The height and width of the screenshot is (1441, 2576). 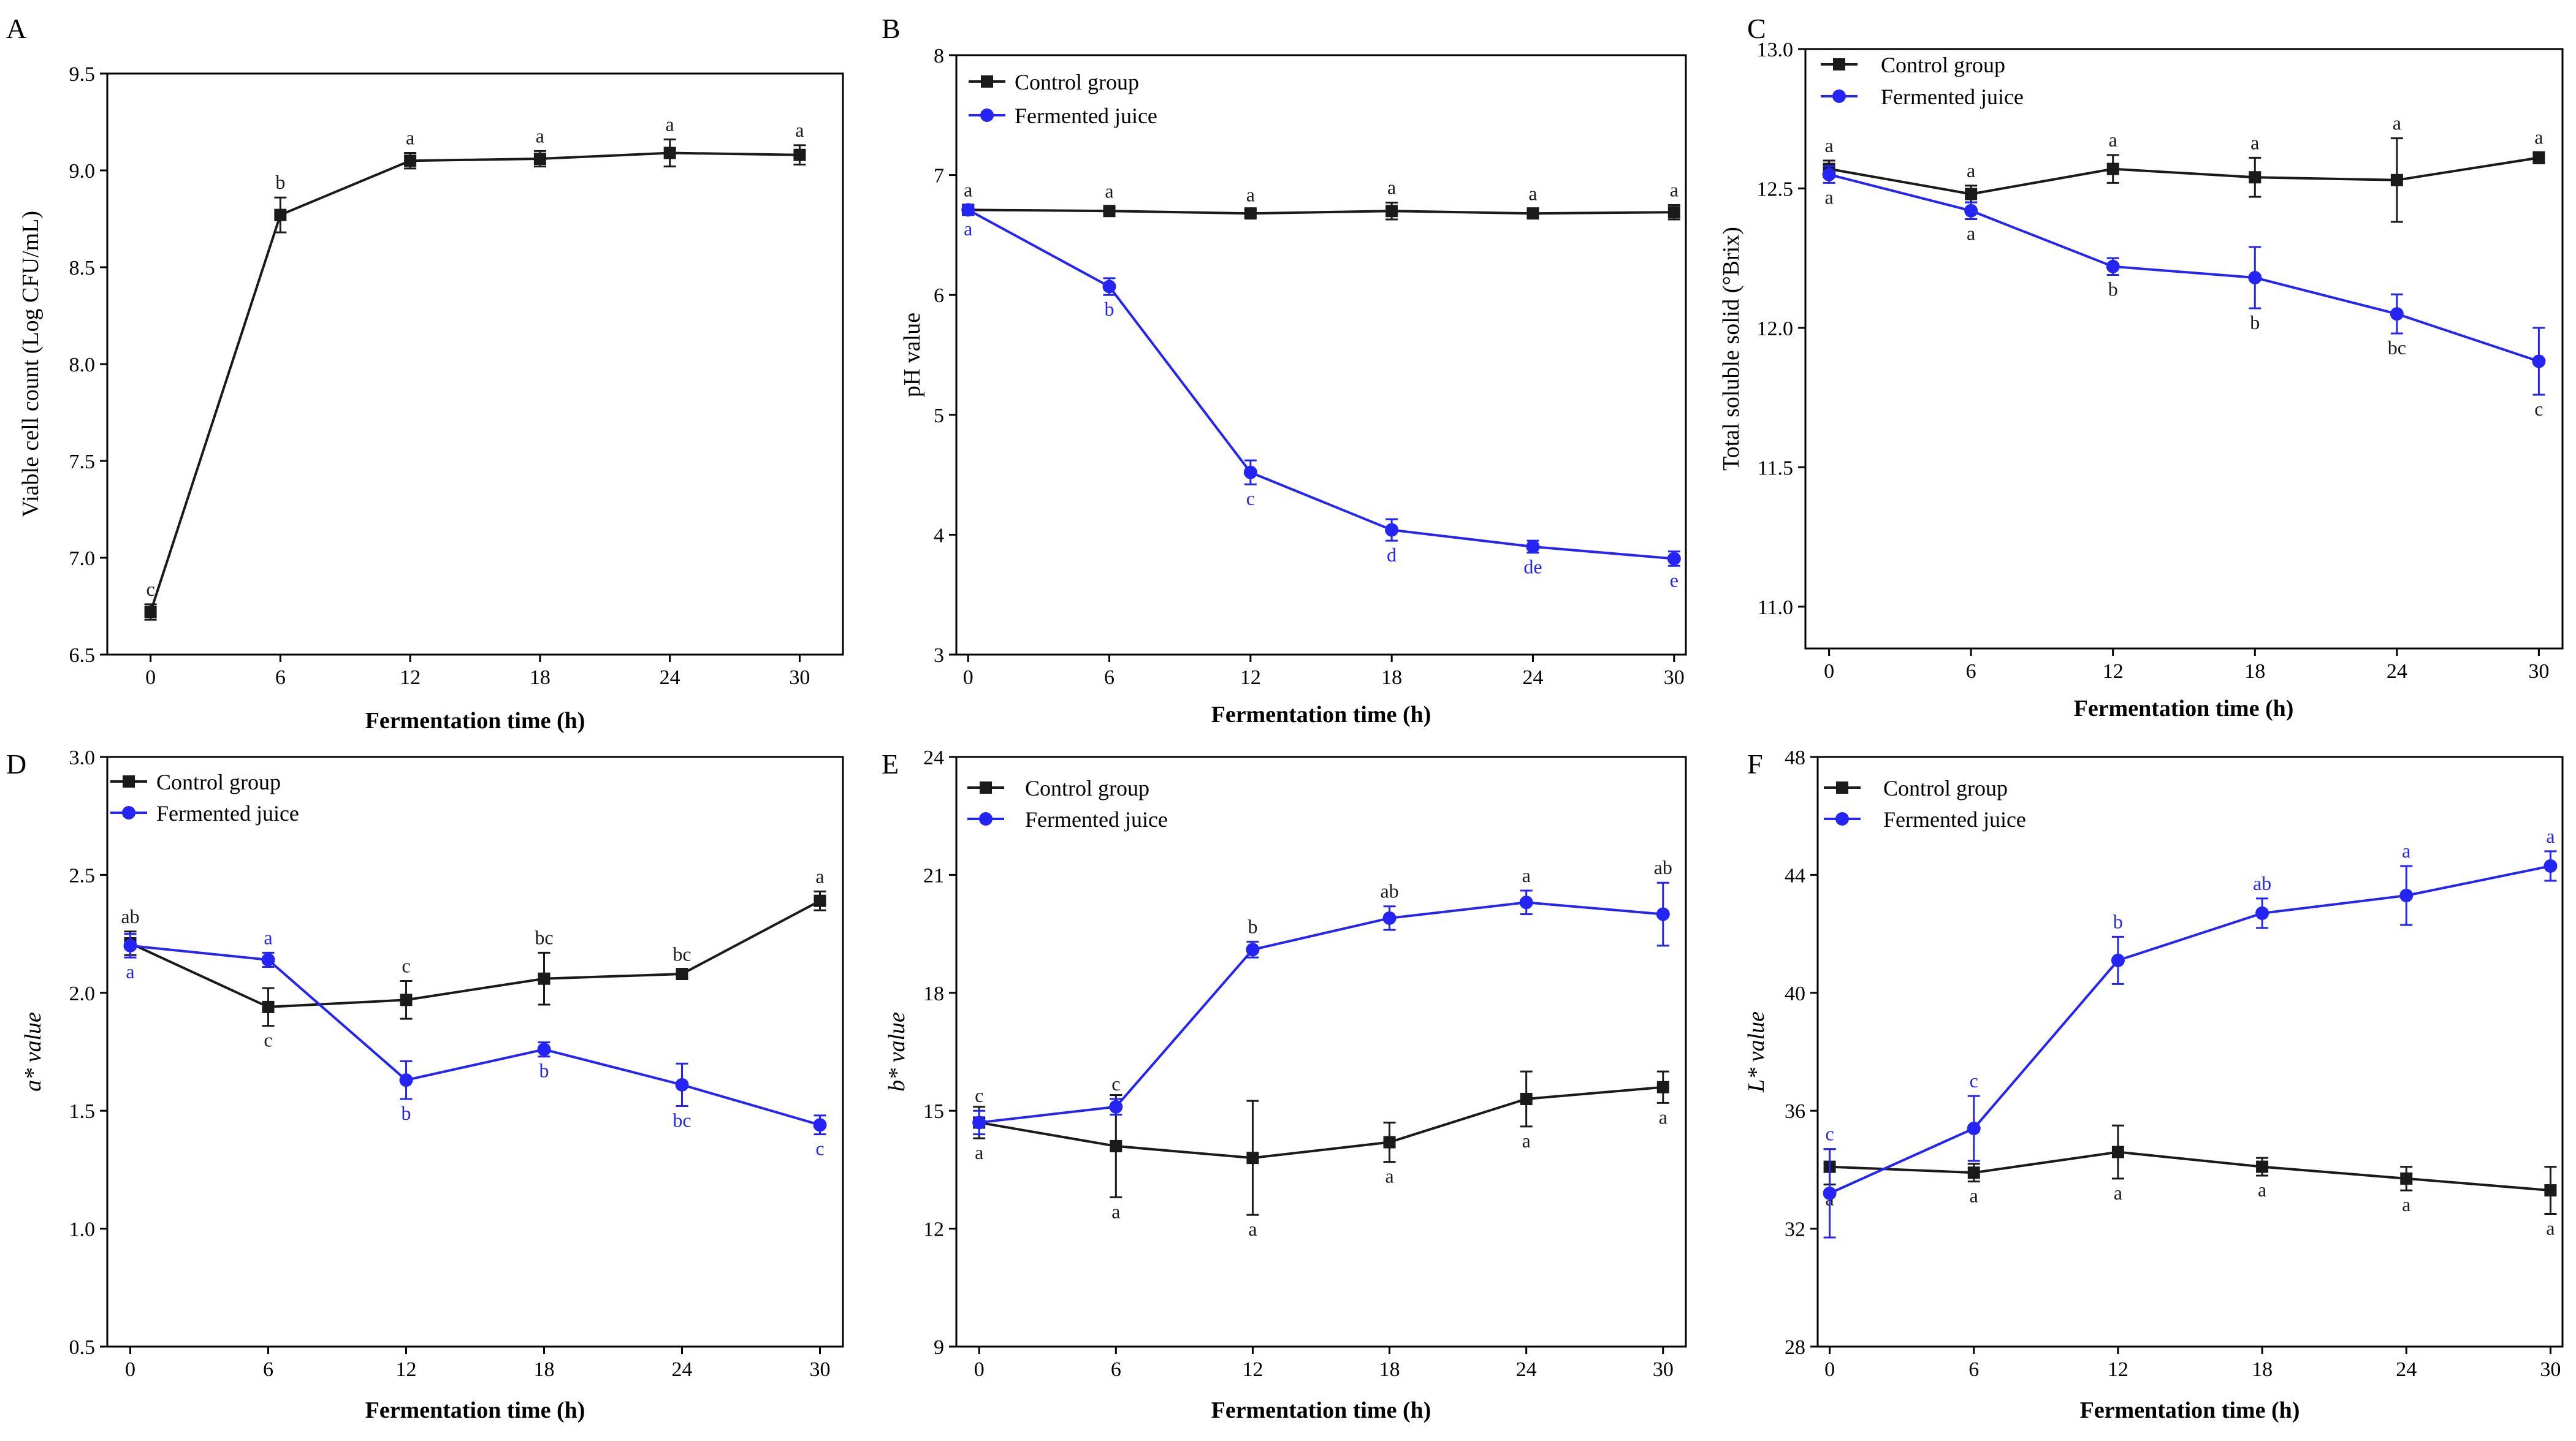 What do you see at coordinates (475, 367) in the screenshot?
I see `series-control: c b a a a a` at bounding box center [475, 367].